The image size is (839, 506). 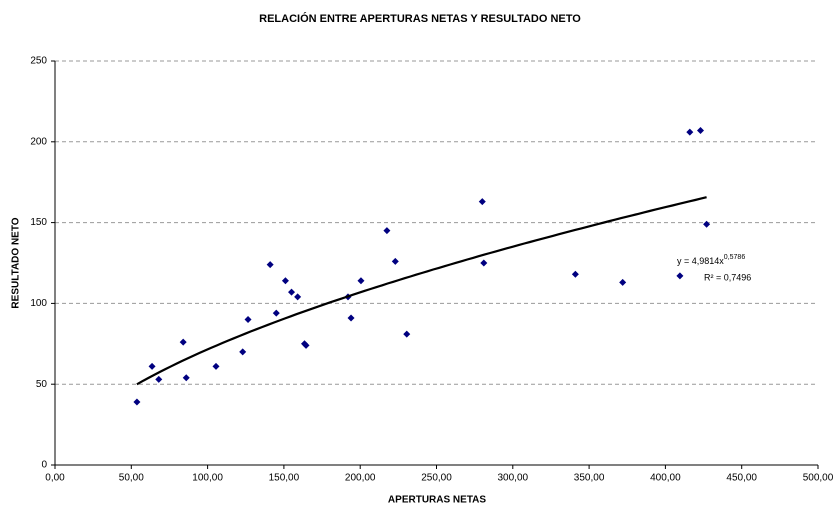 I want to click on equation-text: y = 4,9814x, so click(x=700, y=261).